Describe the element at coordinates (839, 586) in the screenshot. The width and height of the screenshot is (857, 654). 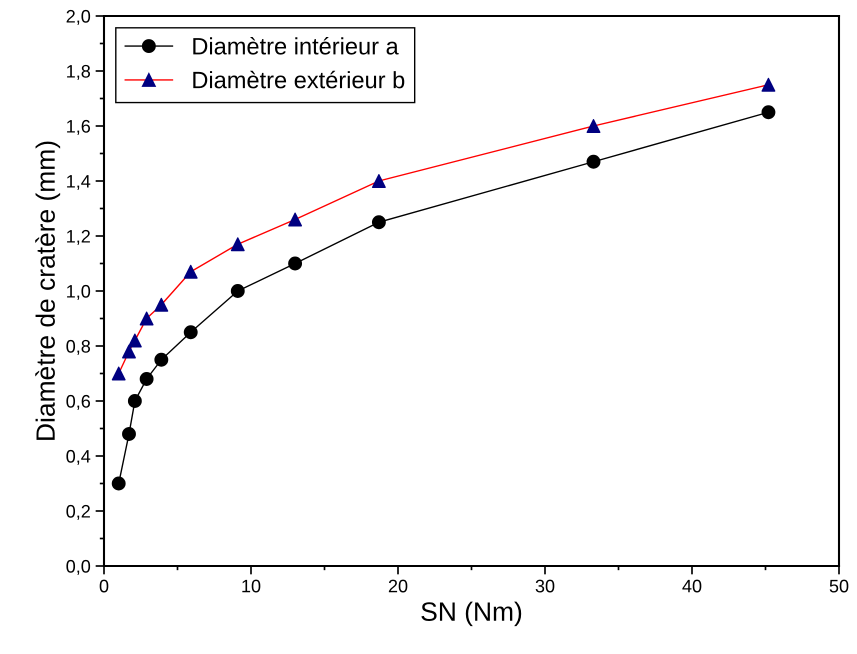
I see `x-tick-label: 50` at that location.